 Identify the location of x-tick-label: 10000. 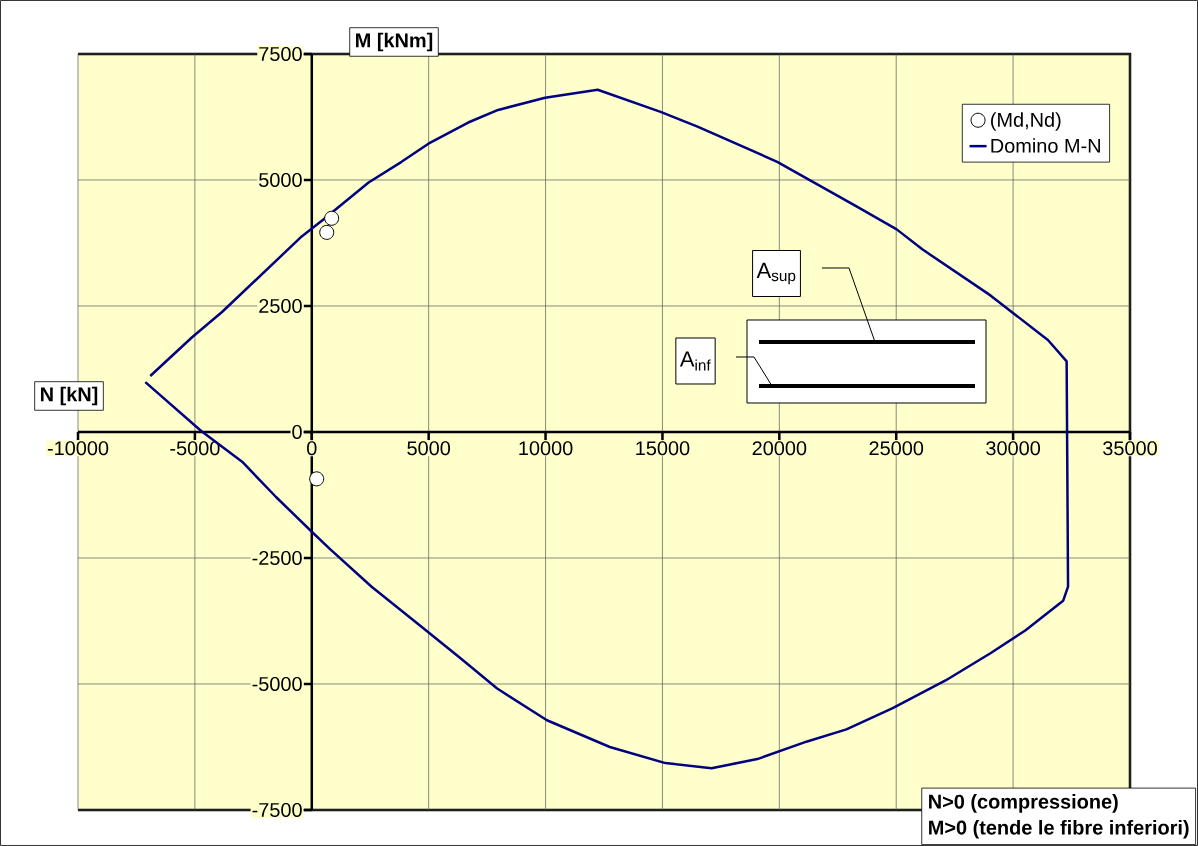
(546, 448).